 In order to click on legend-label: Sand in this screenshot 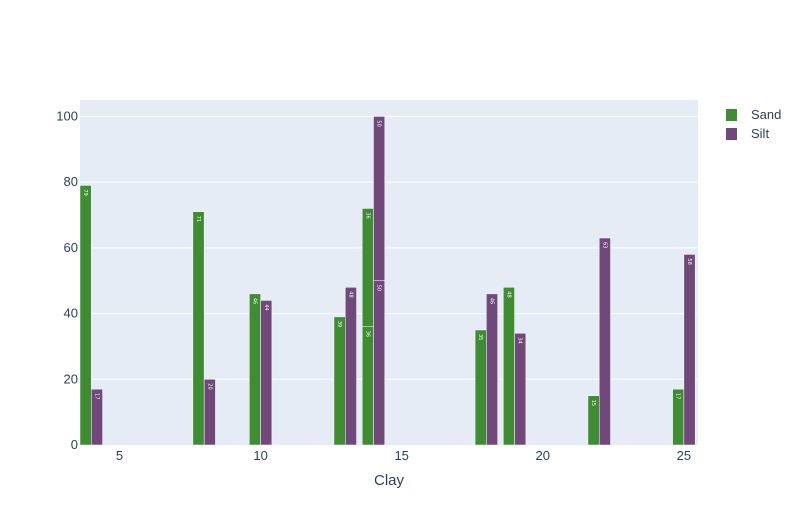, I will do `click(766, 114)`.